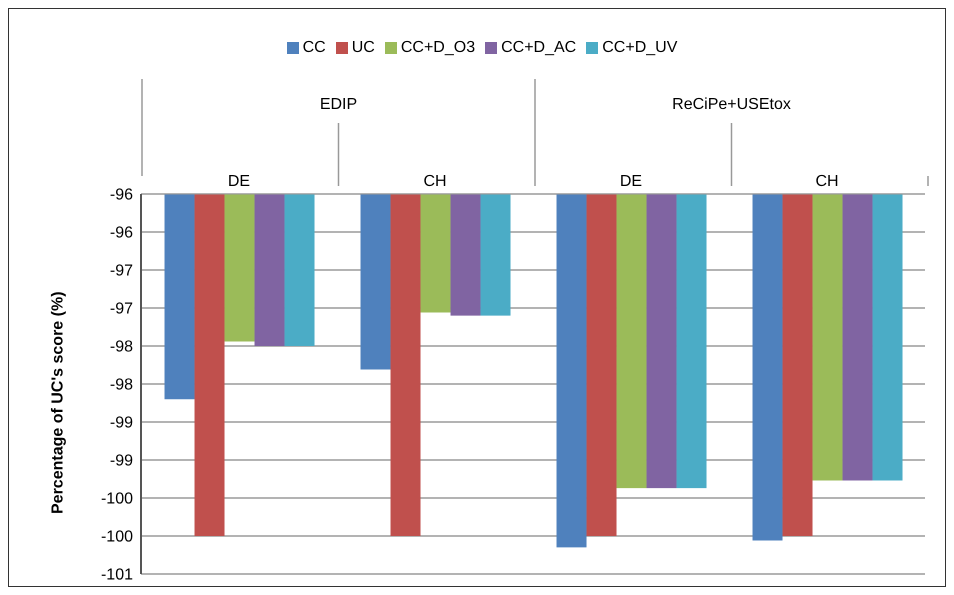  I want to click on legend-label: CC+D_UV, so click(640, 47).